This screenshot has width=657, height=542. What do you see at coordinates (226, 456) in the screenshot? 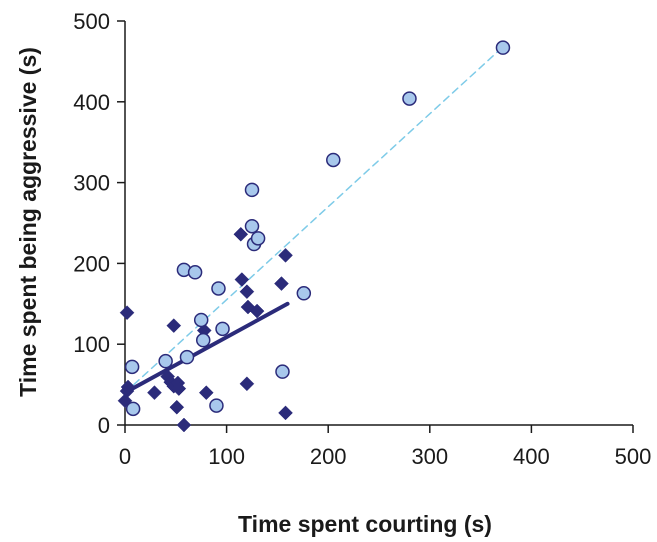
I see `x-tick-label: 100` at bounding box center [226, 456].